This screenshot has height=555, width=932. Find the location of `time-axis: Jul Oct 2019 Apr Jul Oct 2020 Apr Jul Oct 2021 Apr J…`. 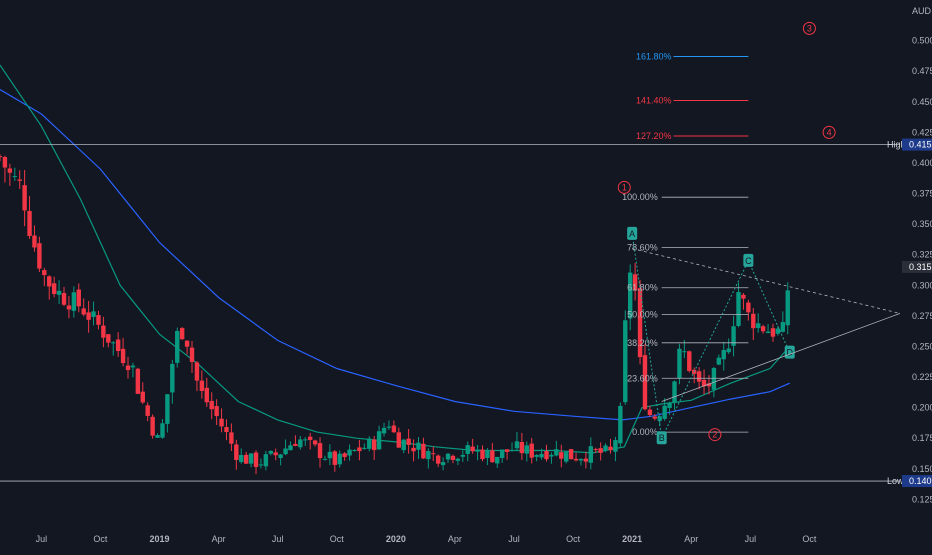

time-axis: Jul Oct 2019 Apr Jul Oct 2020 Apr Jul Oct 2021 Apr J… is located at coordinates (426, 539).